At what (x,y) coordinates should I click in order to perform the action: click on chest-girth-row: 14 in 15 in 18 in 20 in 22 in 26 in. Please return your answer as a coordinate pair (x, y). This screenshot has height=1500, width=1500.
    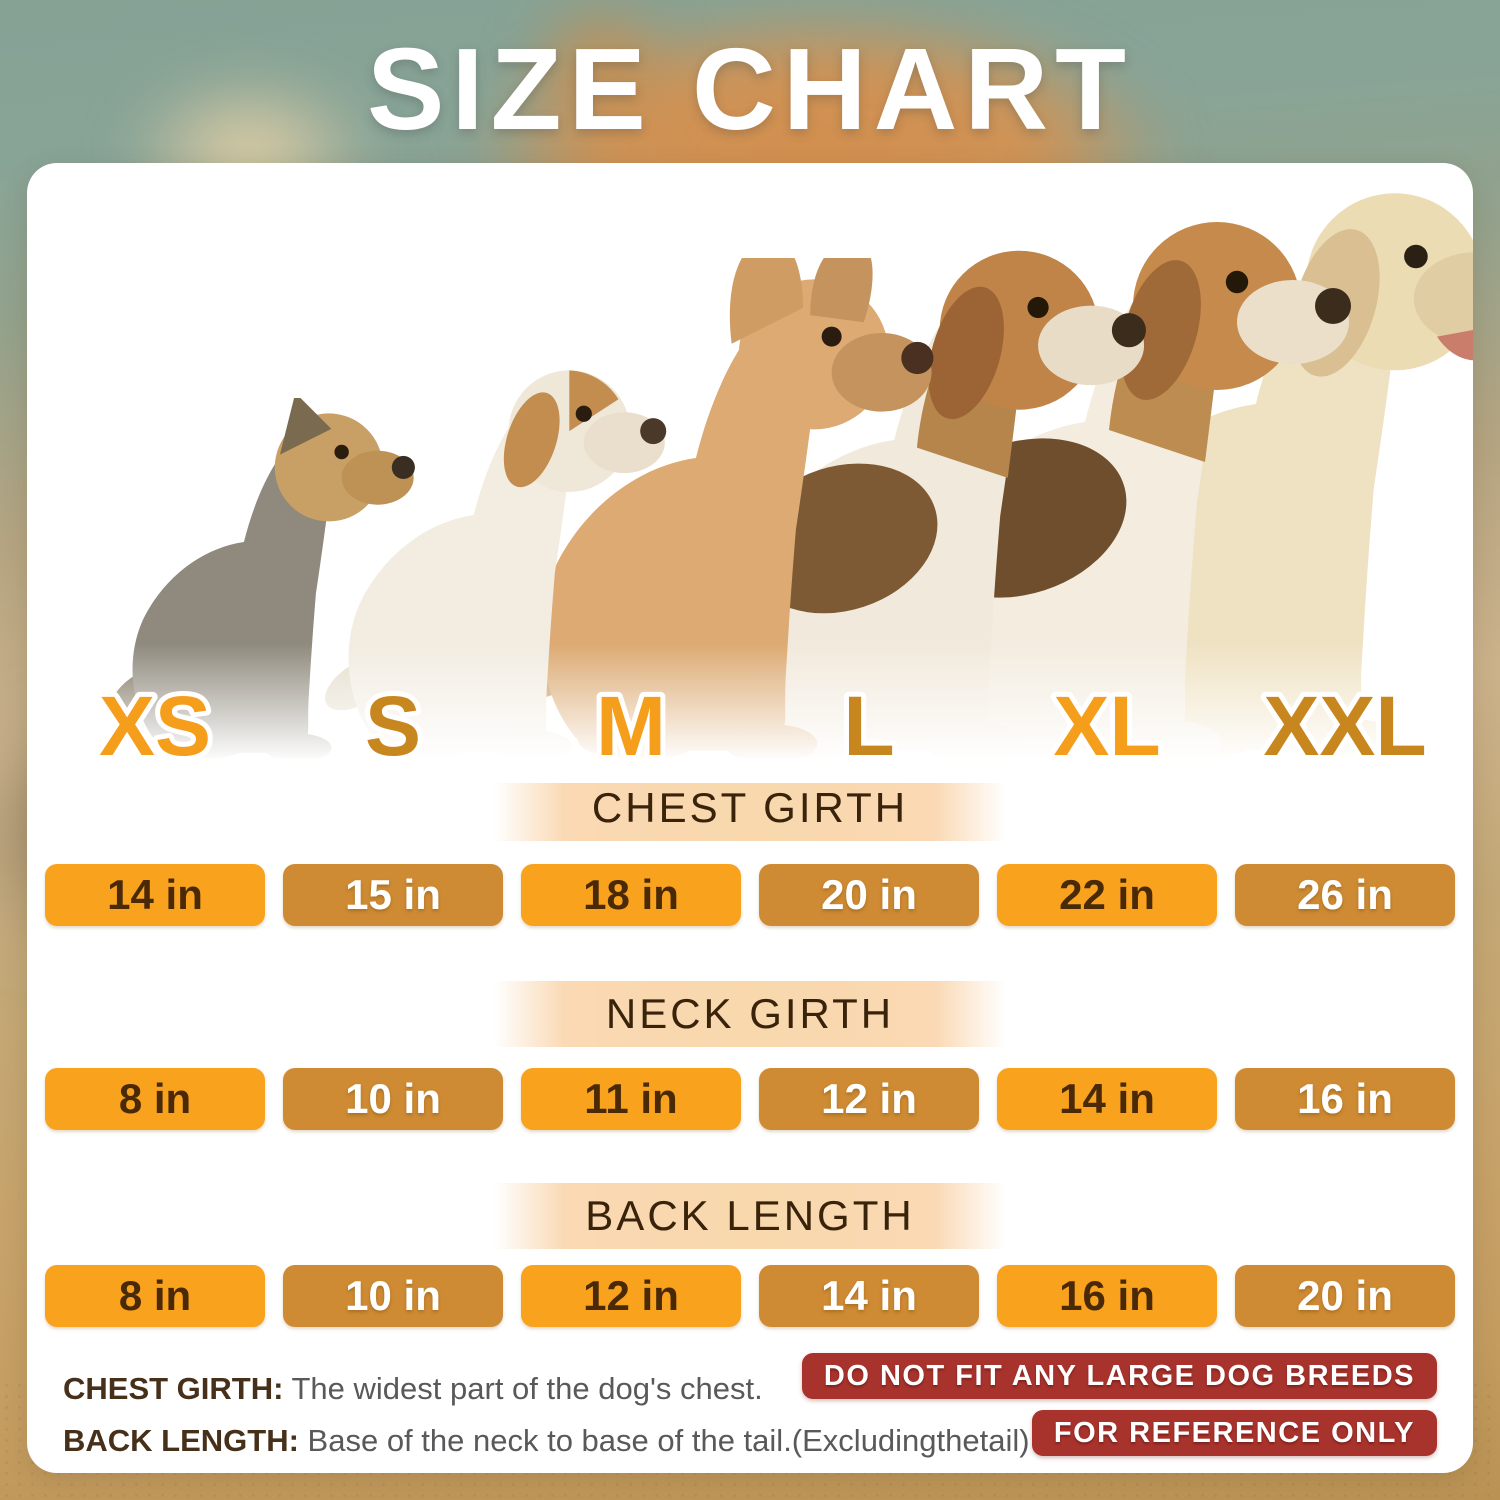
    Looking at the image, I should click on (750, 895).